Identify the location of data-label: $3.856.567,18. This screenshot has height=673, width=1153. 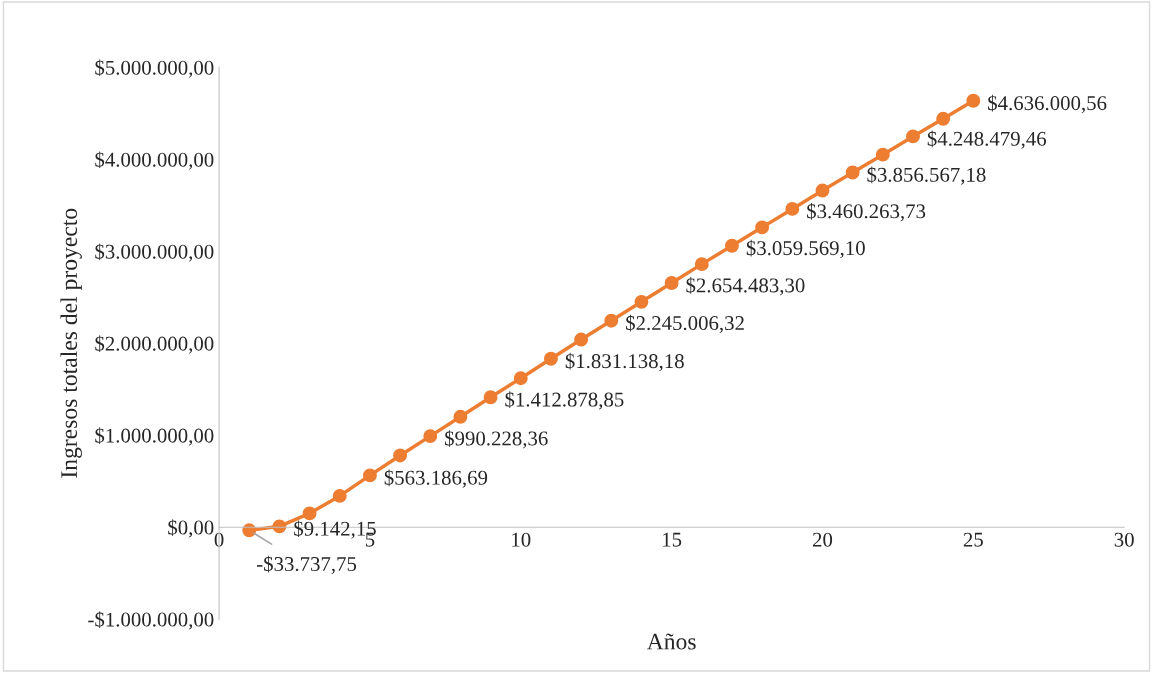
(926, 175).